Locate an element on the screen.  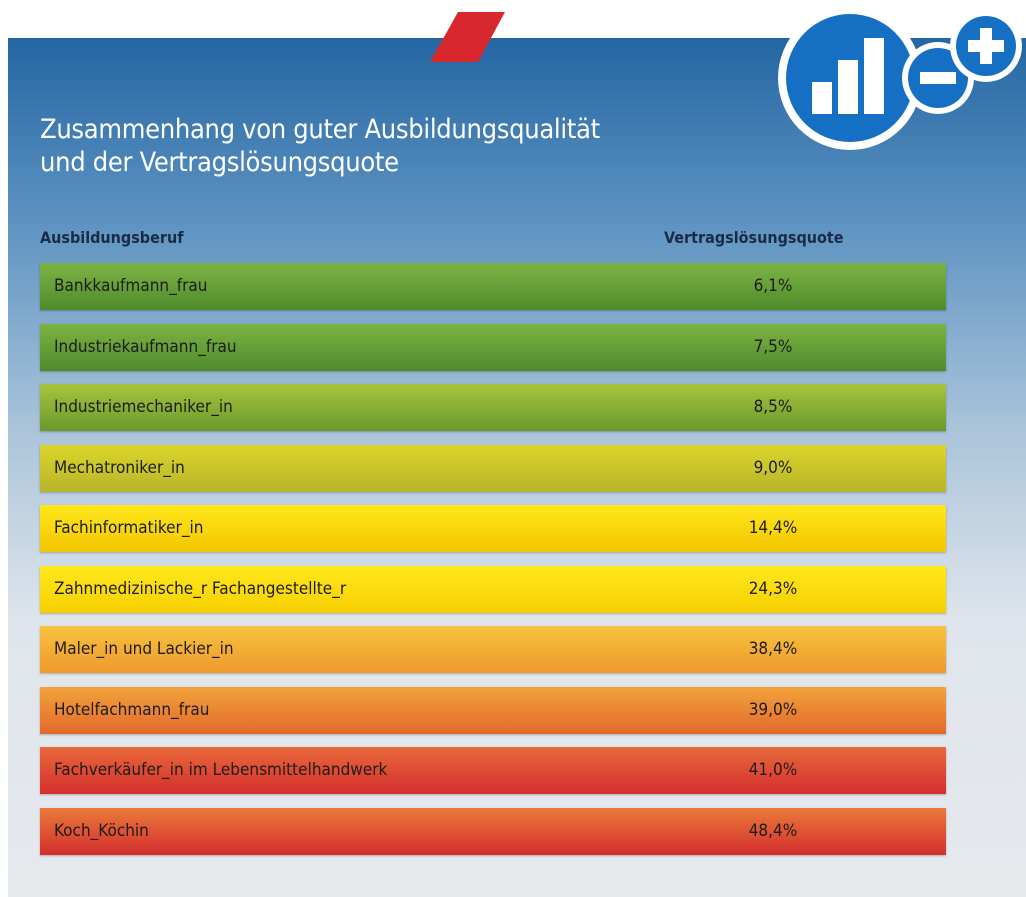
row-value: 48,4% is located at coordinates (773, 830).